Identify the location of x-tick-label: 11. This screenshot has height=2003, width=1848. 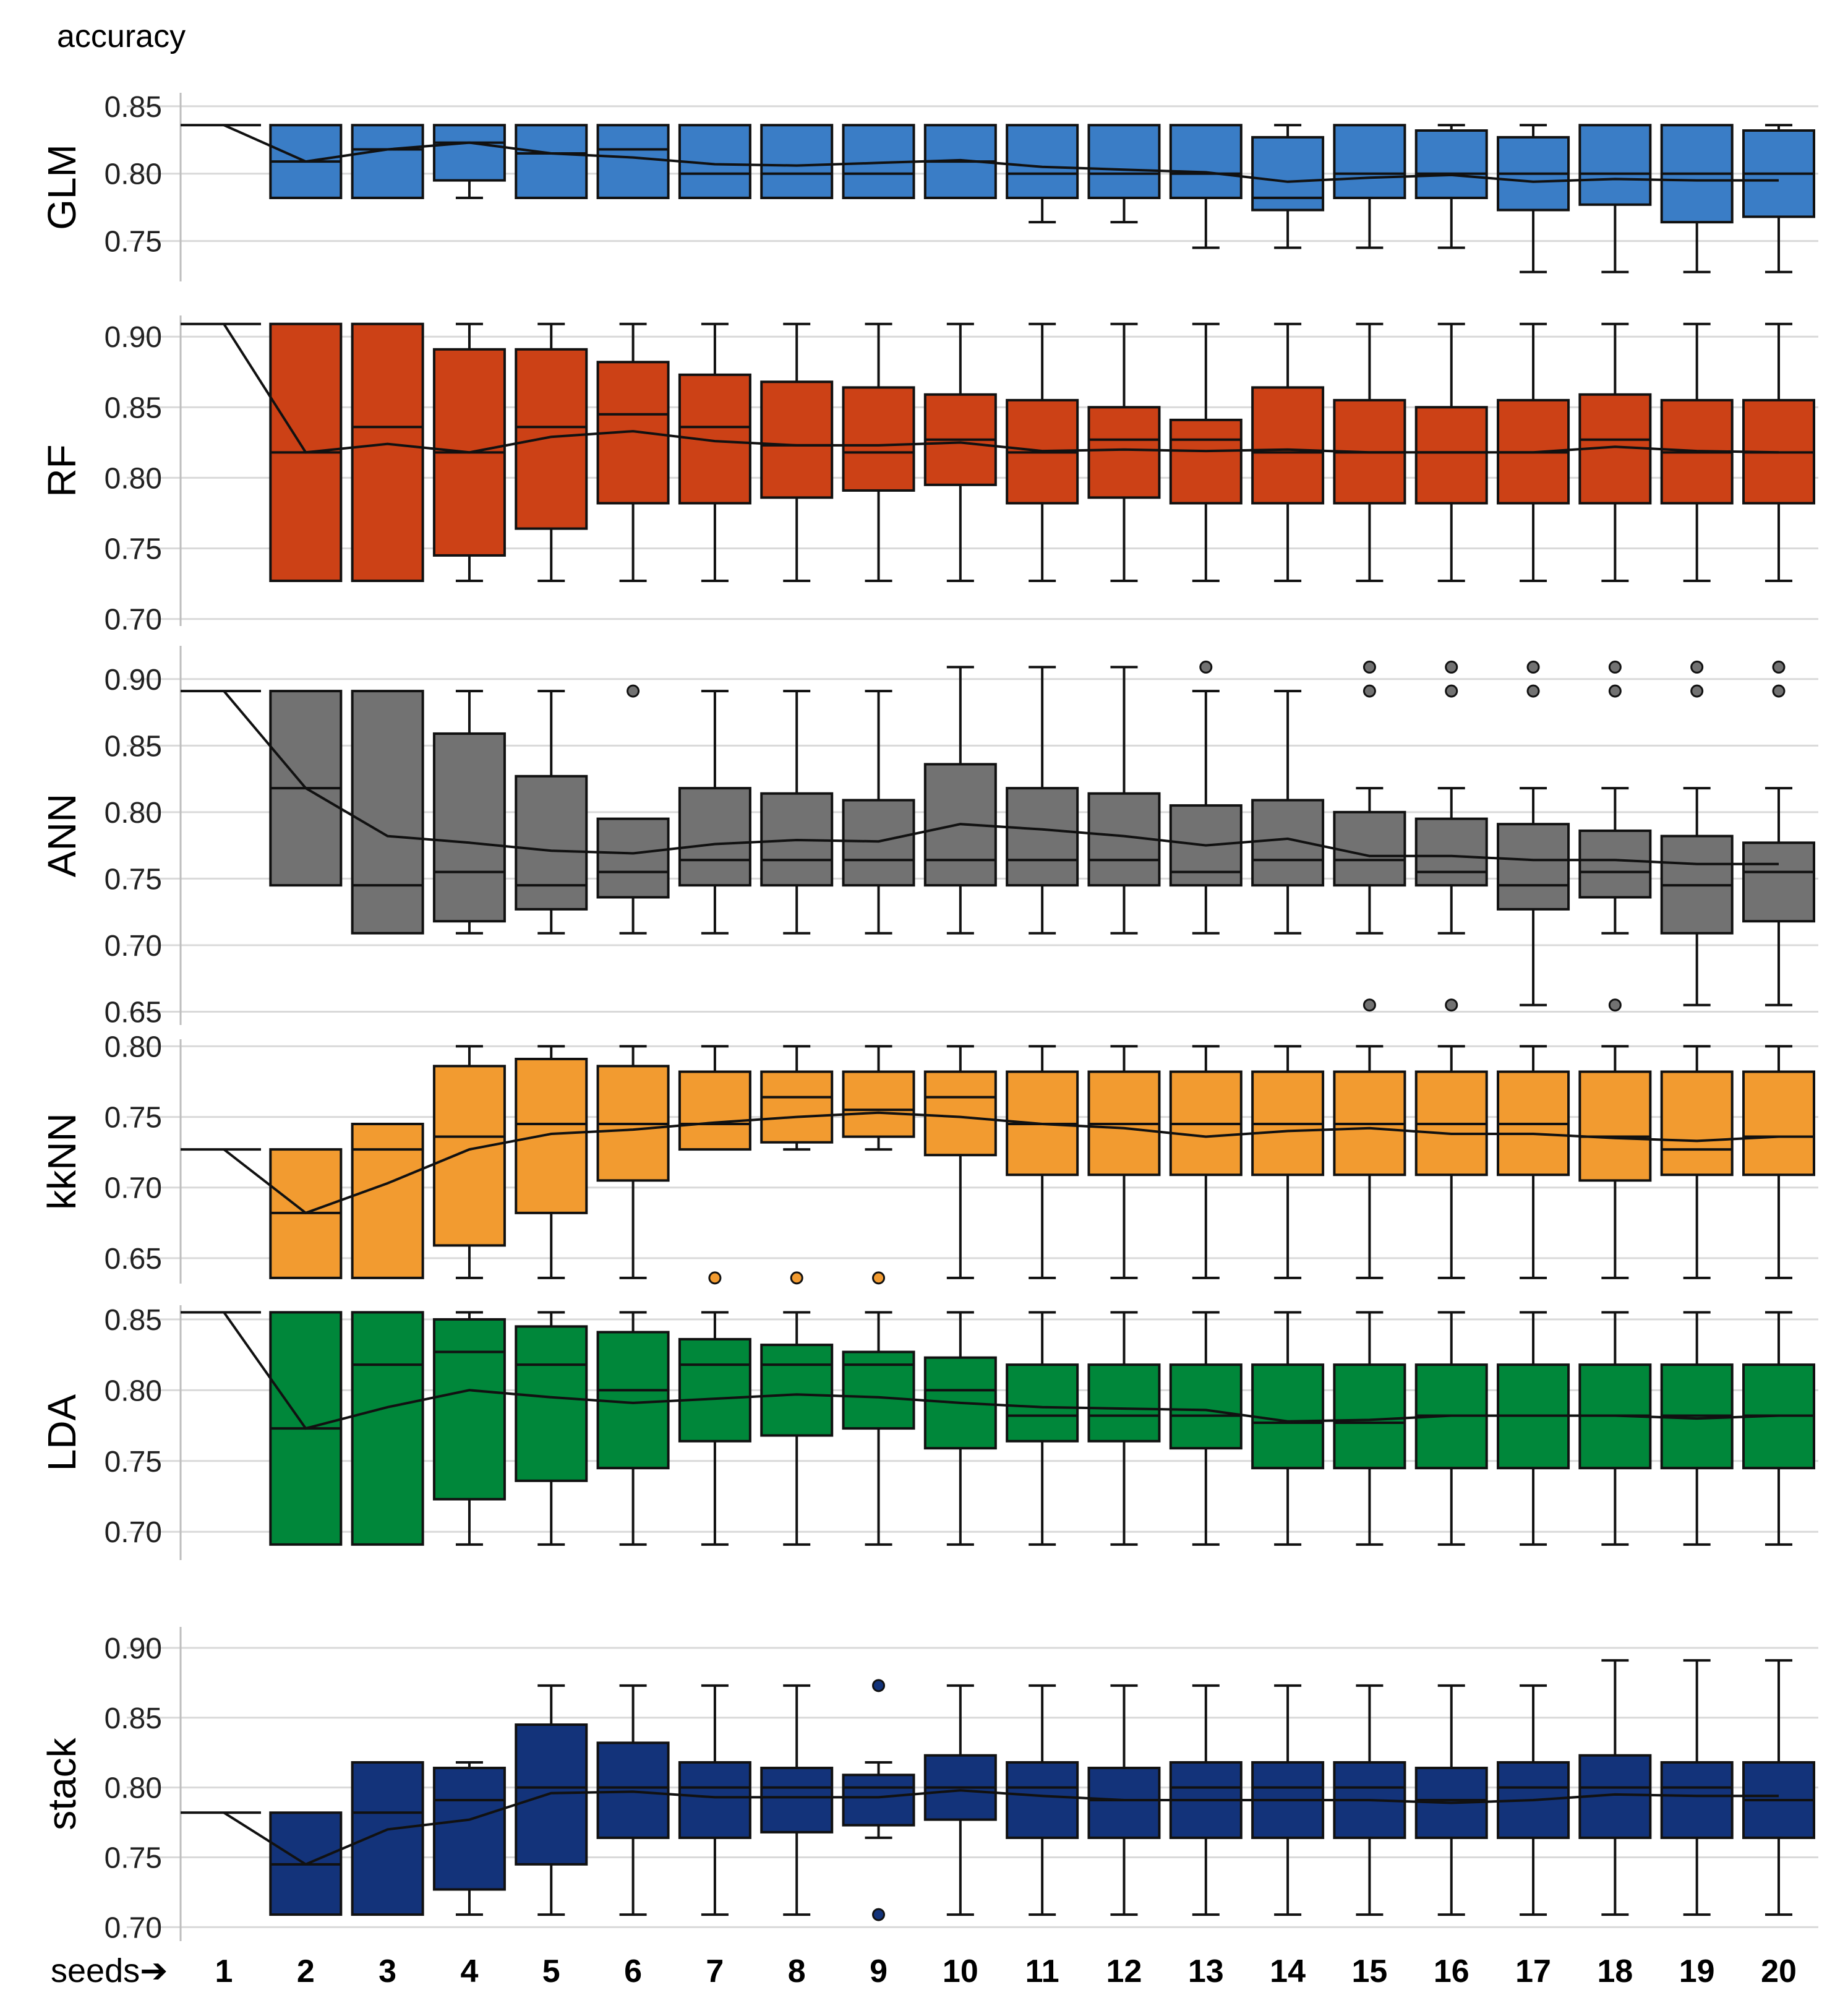
(1042, 1971).